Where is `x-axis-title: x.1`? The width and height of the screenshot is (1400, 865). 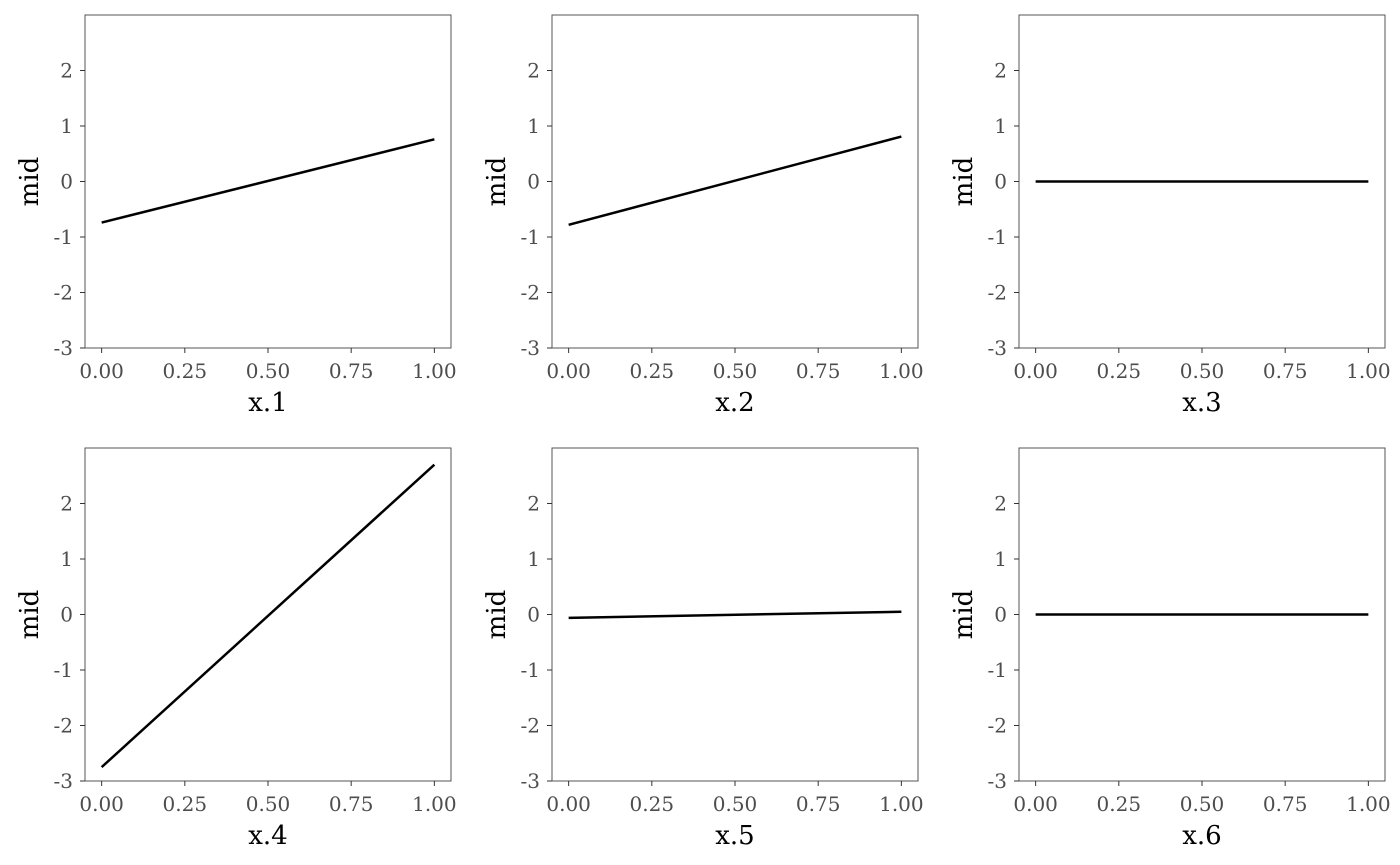
x-axis-title: x.1 is located at coordinates (267, 403).